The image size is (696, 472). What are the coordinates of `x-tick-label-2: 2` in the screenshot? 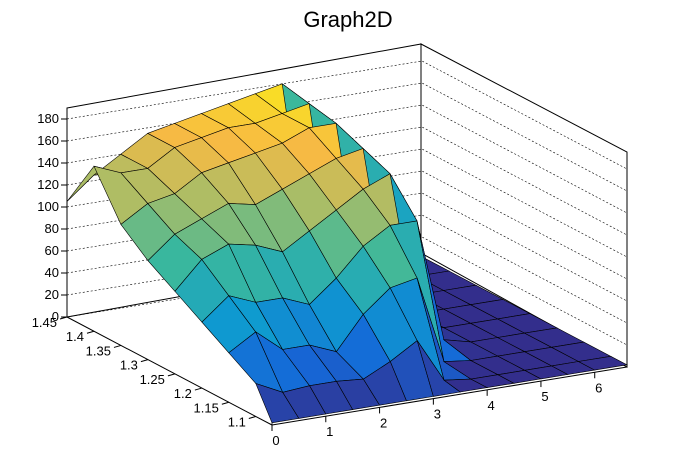 It's located at (383, 422).